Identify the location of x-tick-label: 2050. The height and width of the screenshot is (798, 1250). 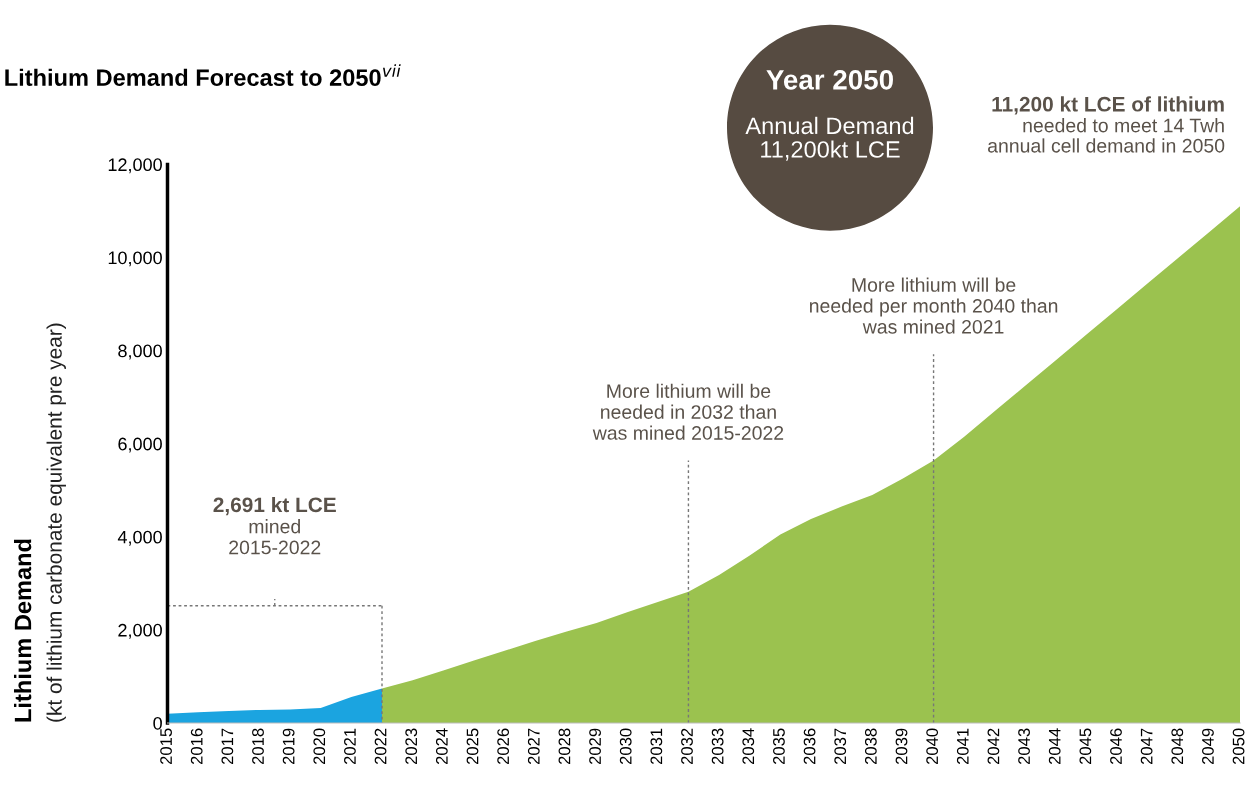
(1238, 746).